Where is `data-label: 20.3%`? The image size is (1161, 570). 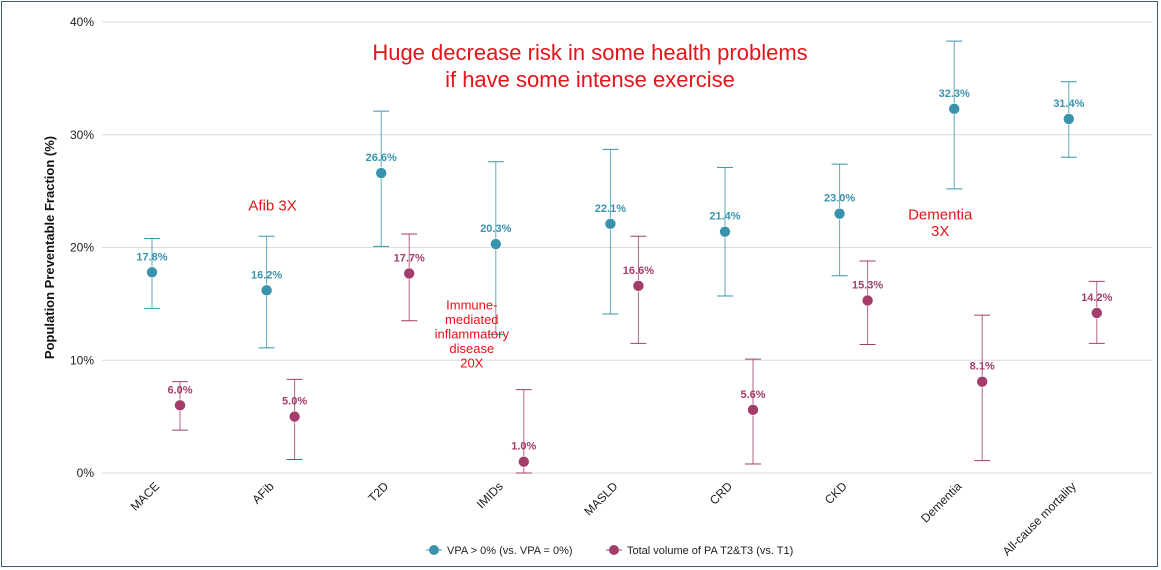
data-label: 20.3% is located at coordinates (495, 229).